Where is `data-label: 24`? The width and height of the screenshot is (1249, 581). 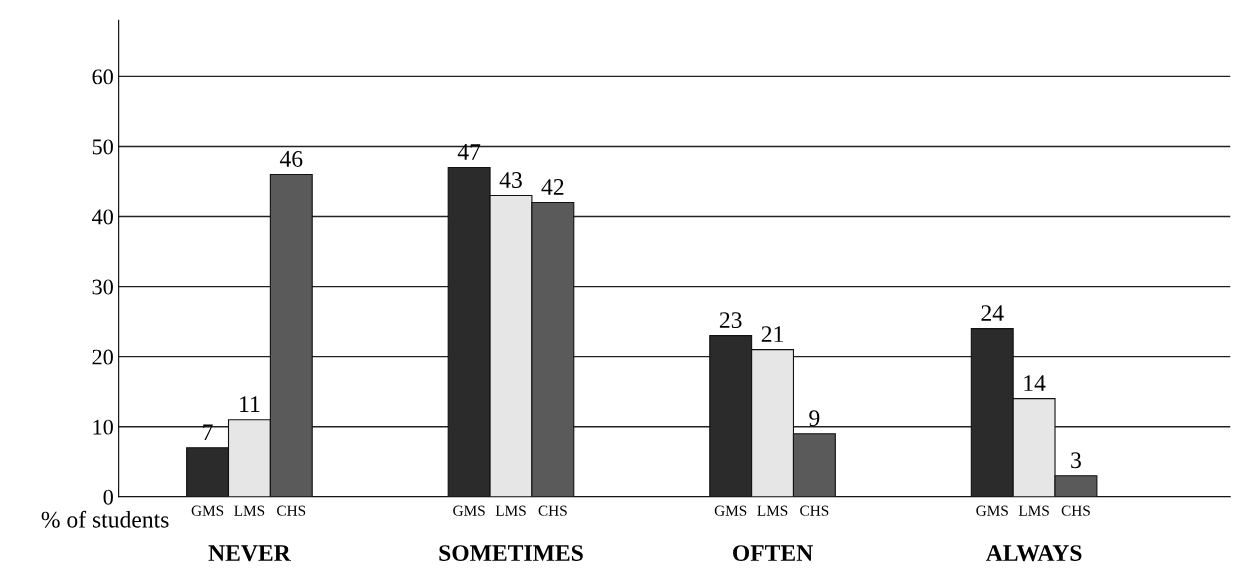
data-label: 24 is located at coordinates (992, 313).